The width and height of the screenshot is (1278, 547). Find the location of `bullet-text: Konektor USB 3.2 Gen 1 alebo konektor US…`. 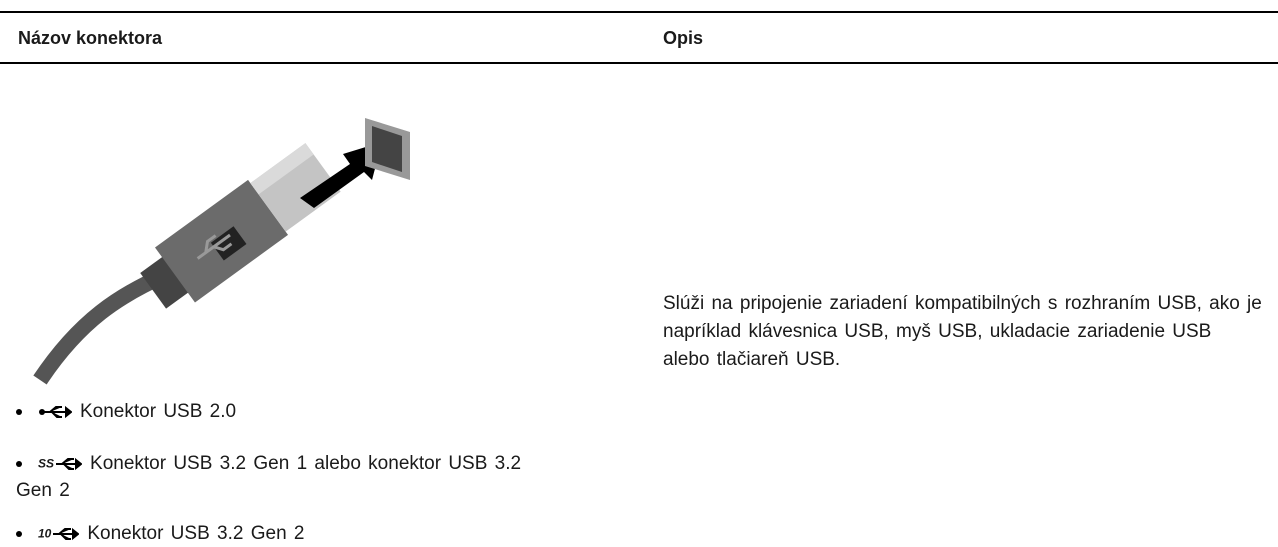

bullet-text: Konektor USB 3.2 Gen 1 alebo konektor US… is located at coordinates (269, 477).